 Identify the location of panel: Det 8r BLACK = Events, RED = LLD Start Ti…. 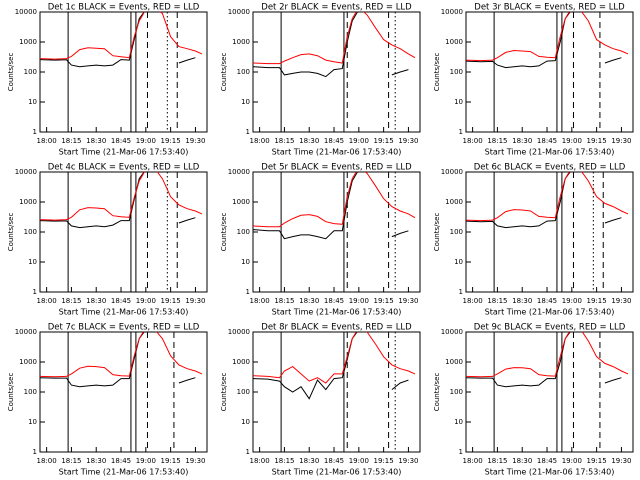
(320, 400).